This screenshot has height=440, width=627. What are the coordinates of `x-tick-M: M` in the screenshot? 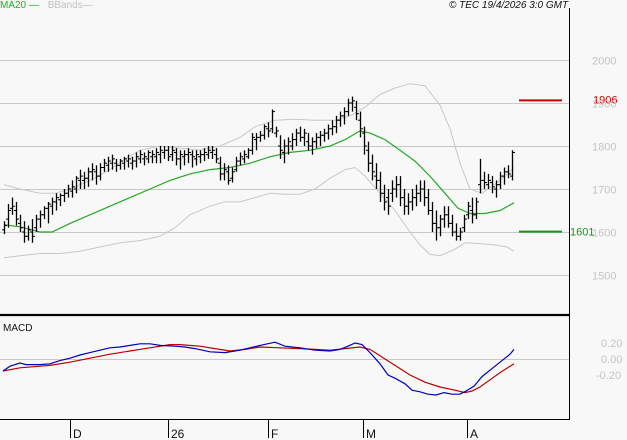 It's located at (371, 433).